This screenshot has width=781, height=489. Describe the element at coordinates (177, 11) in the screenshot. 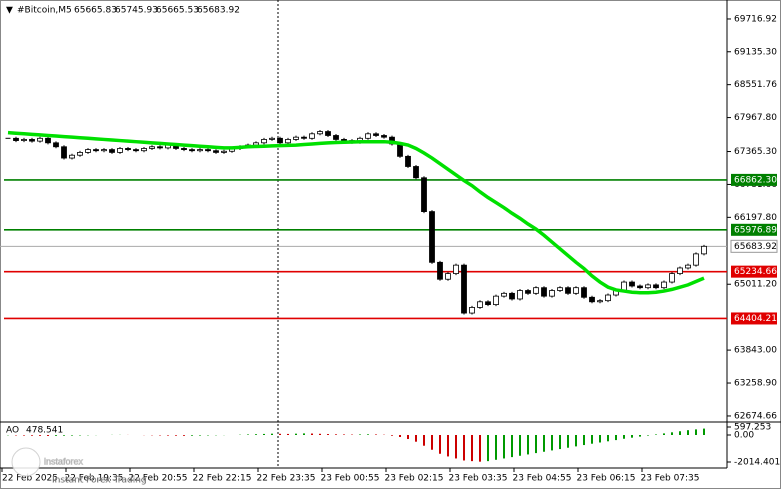

I see `ohlc-value: 65665.53` at that location.